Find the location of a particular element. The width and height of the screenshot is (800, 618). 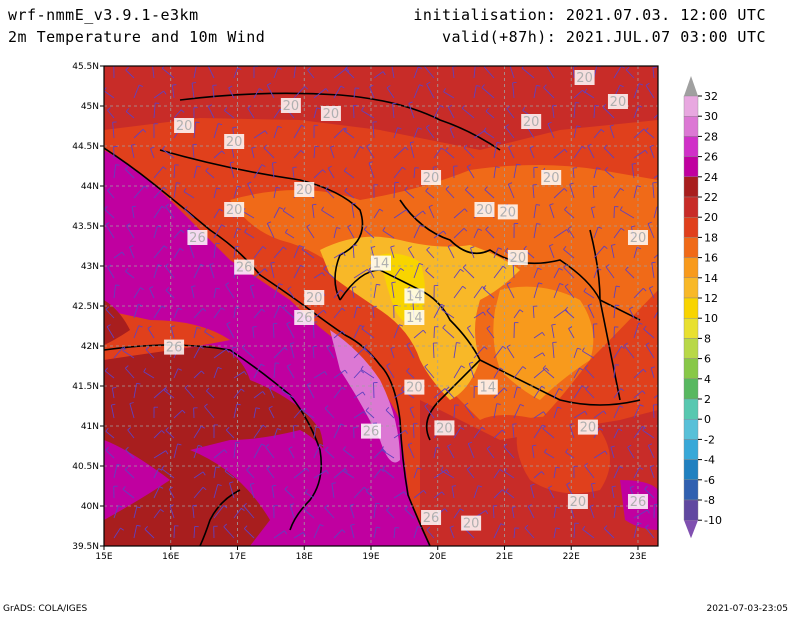

contour-label: 20 is located at coordinates (234, 210).